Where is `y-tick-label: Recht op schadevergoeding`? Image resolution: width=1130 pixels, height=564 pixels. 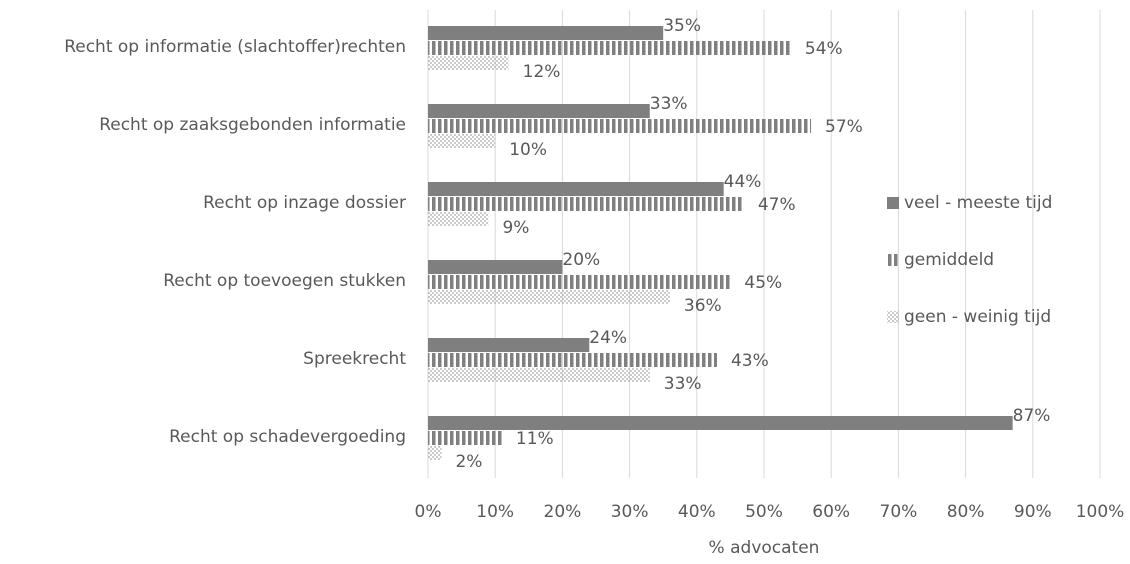 y-tick-label: Recht op schadevergoeding is located at coordinates (287, 437).